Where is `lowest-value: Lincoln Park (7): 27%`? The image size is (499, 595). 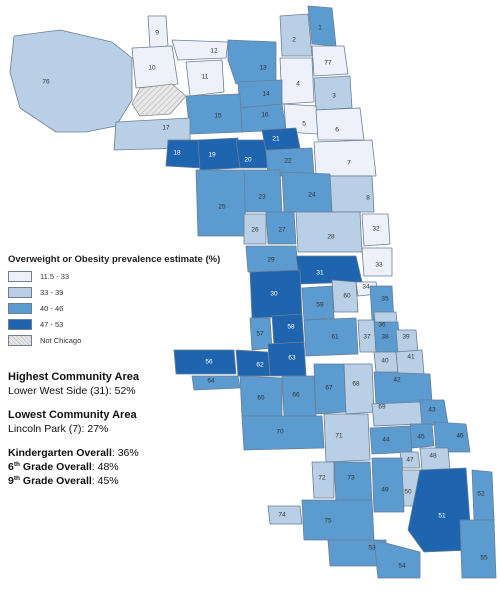 lowest-value: Lincoln Park (7): 27% is located at coordinates (58, 429).